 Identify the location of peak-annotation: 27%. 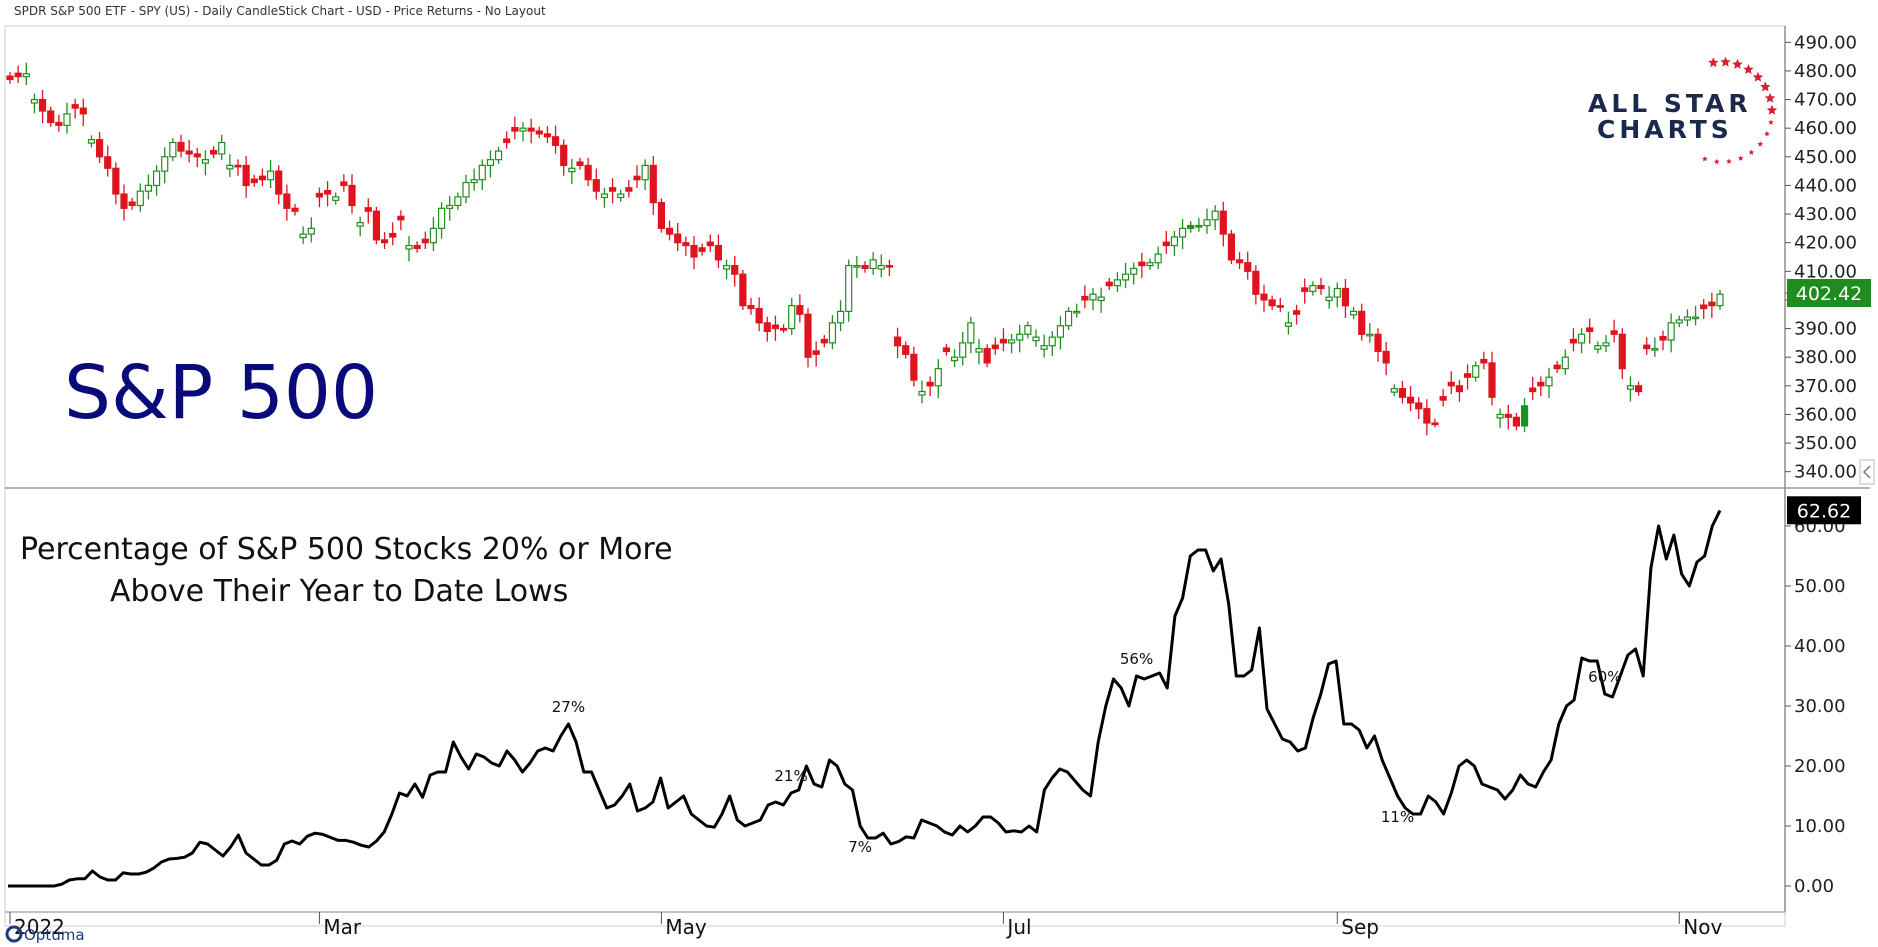
(568, 707).